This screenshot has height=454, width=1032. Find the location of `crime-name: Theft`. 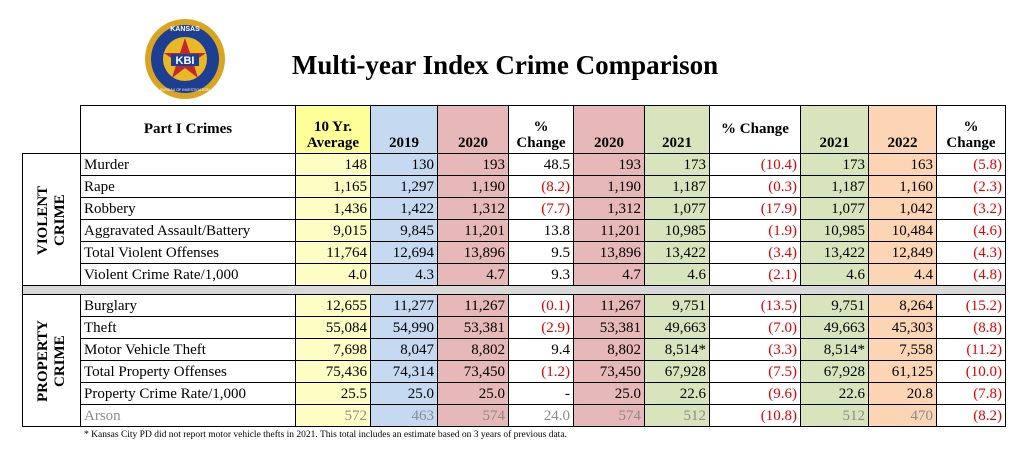

crime-name: Theft is located at coordinates (188, 327).